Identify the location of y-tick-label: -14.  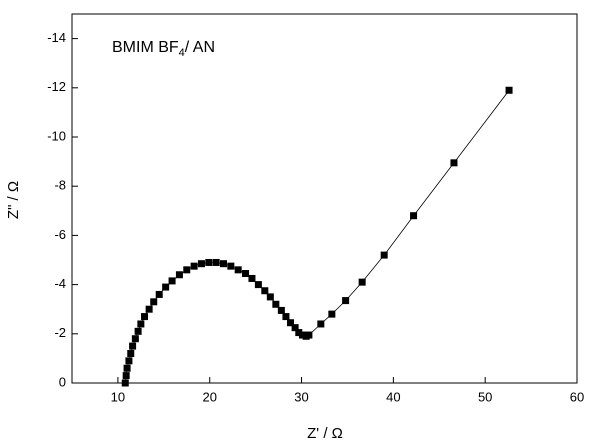
(56, 37).